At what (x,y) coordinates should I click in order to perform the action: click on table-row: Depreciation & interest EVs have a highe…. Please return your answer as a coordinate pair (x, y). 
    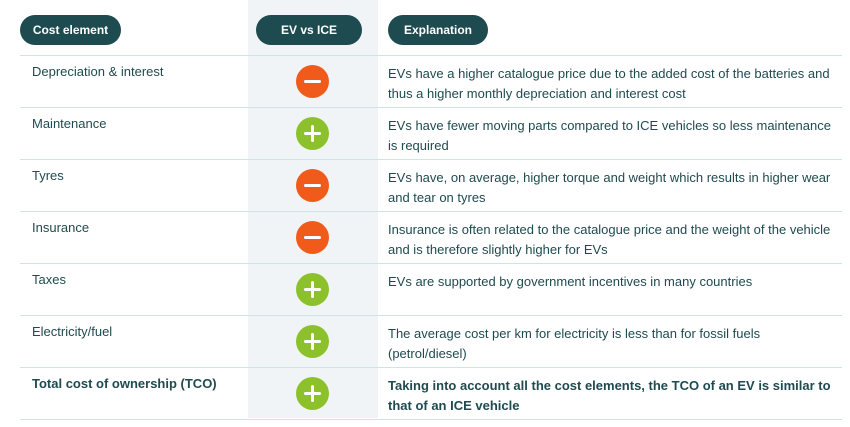
    Looking at the image, I should click on (431, 82).